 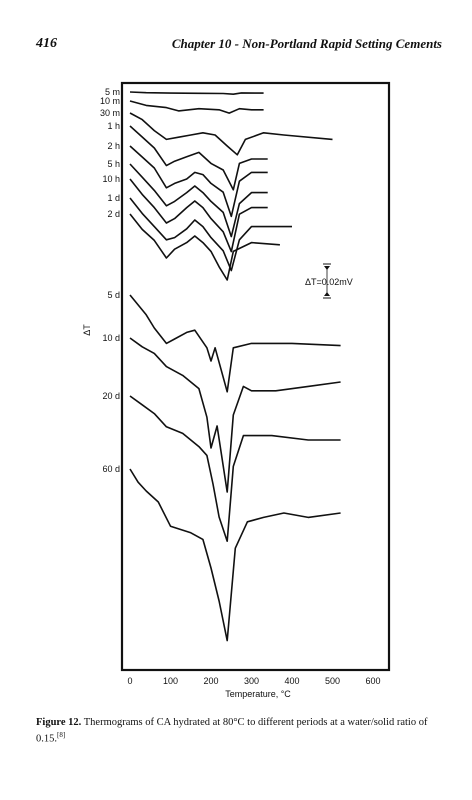 What do you see at coordinates (111, 179) in the screenshot?
I see `series-label: 10 h` at bounding box center [111, 179].